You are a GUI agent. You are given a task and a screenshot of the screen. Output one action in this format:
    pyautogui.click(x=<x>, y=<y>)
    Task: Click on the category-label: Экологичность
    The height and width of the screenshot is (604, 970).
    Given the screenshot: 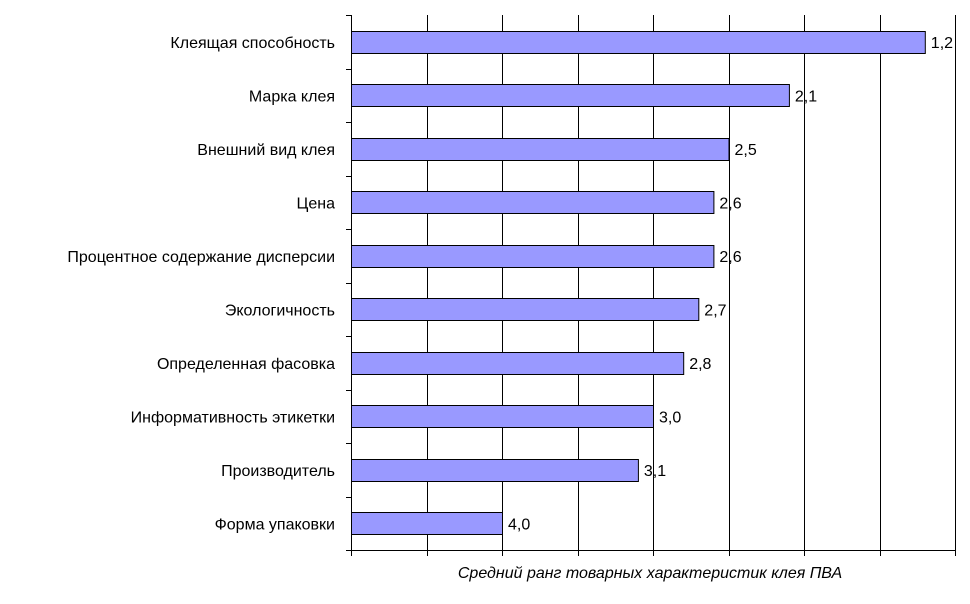 What is the action you would take?
    pyautogui.click(x=280, y=310)
    